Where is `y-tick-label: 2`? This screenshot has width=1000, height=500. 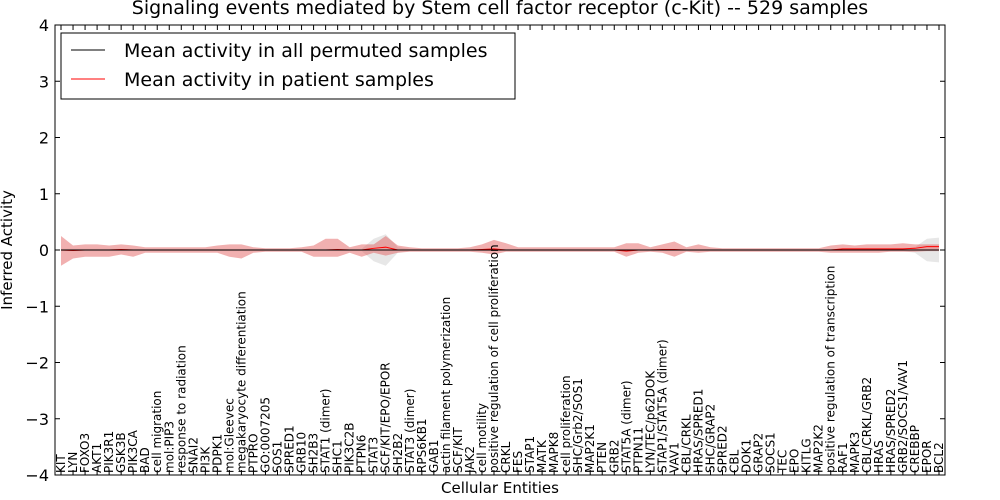
y-tick-label: 2 is located at coordinates (44, 138).